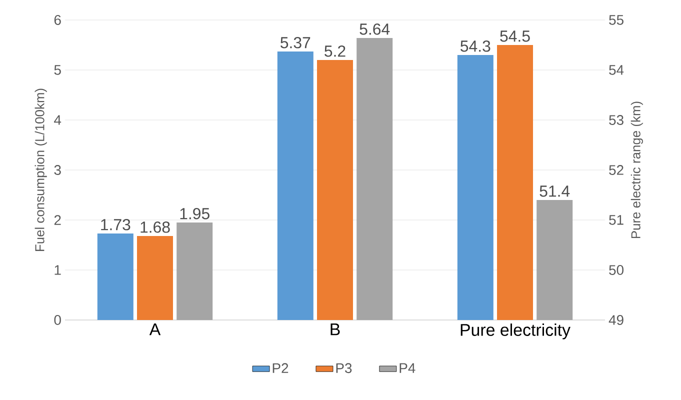 The height and width of the screenshot is (400, 681). I want to click on y-tick-label: 3, so click(57, 170).